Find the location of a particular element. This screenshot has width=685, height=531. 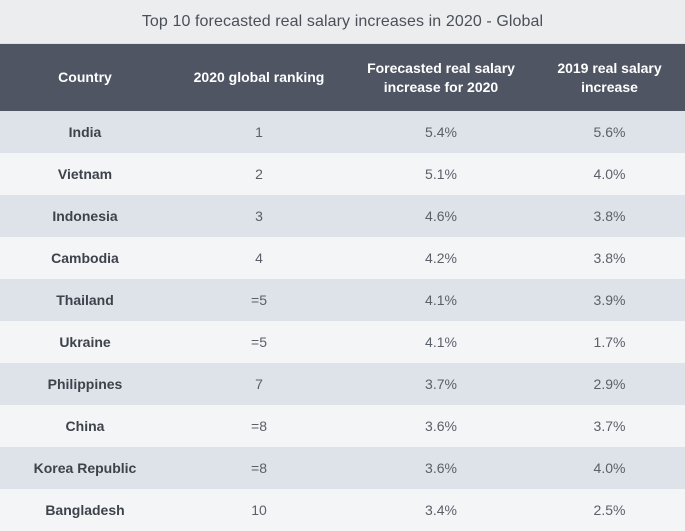

ranking-cell: 1 is located at coordinates (259, 132).